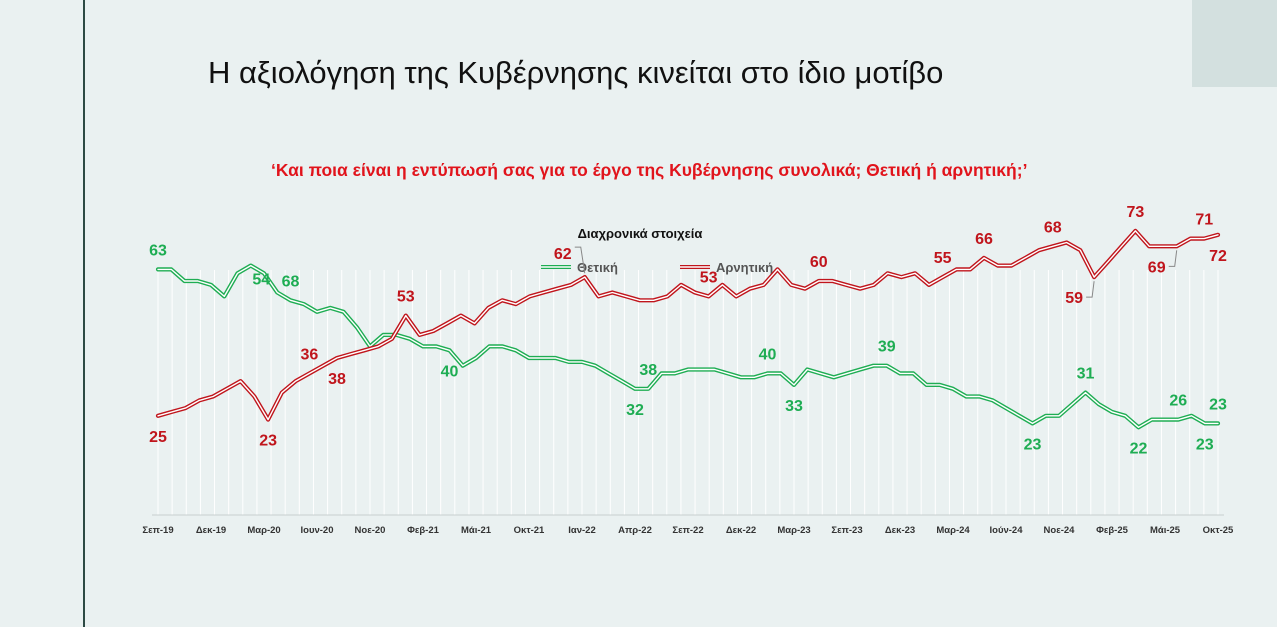 The height and width of the screenshot is (627, 1277). What do you see at coordinates (635, 530) in the screenshot?
I see `x-tick-label: Απρ-22` at bounding box center [635, 530].